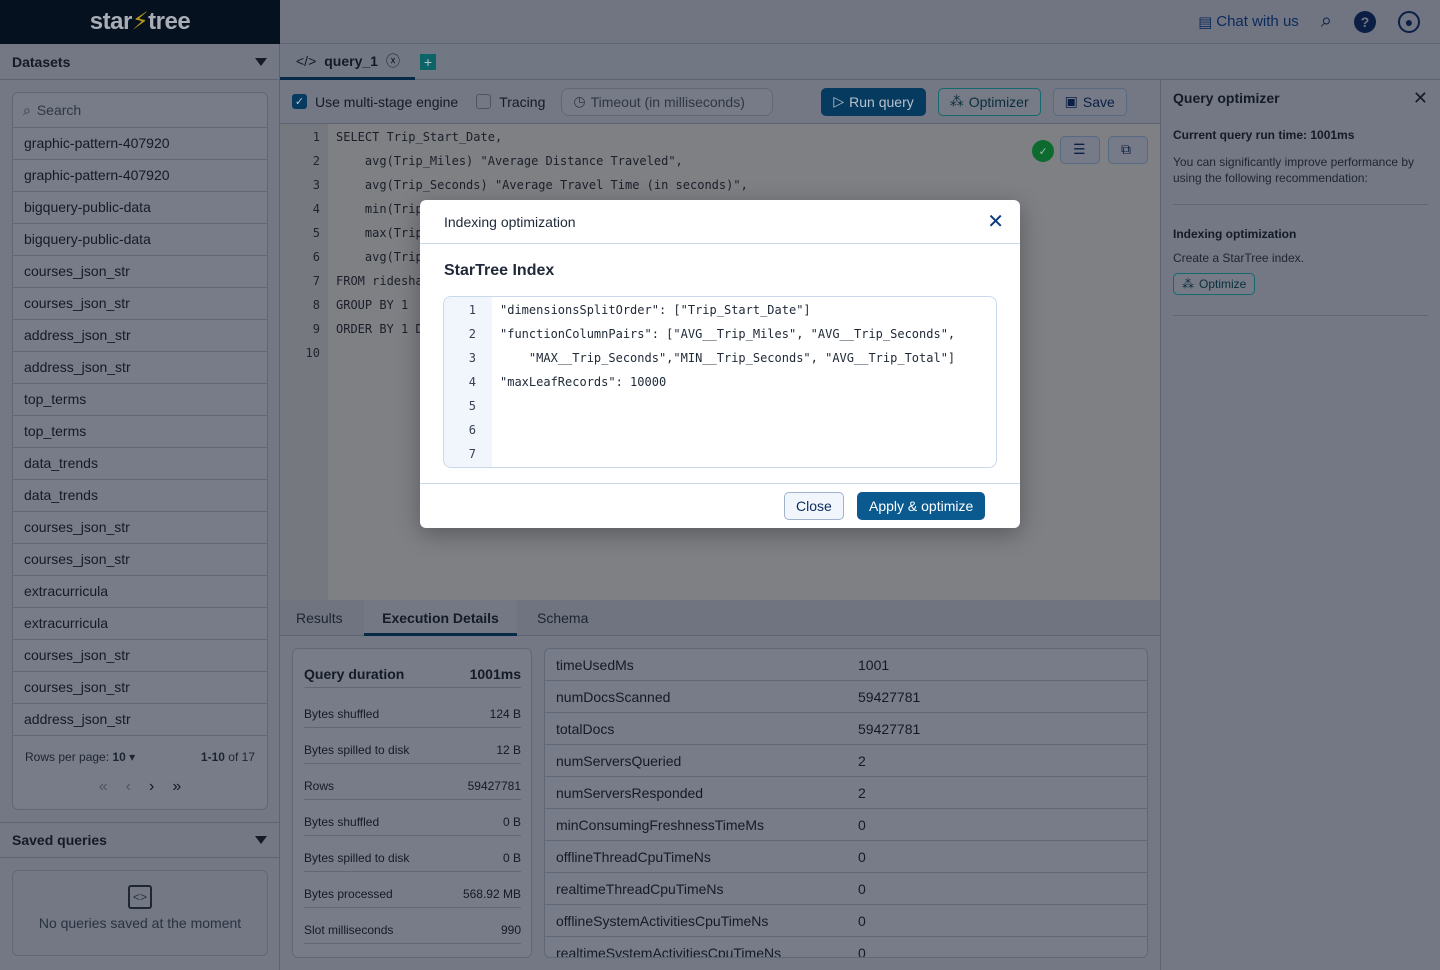  I want to click on format-icon: ☰, so click(1079, 150).